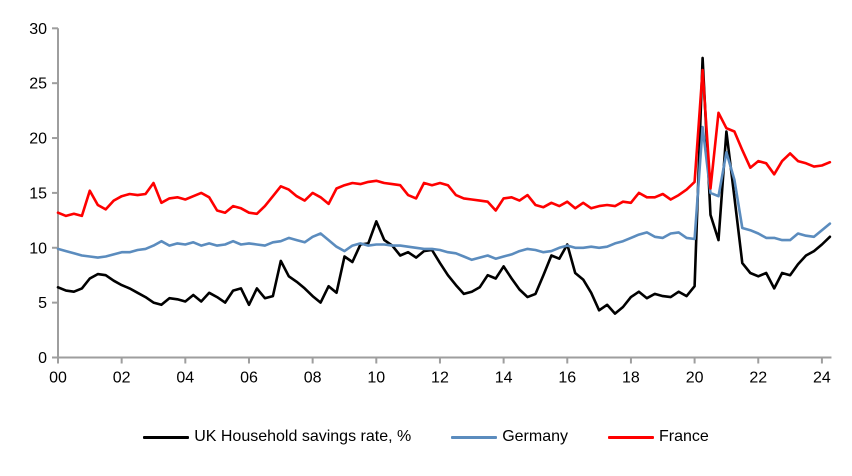 The width and height of the screenshot is (852, 476). Describe the element at coordinates (249, 378) in the screenshot. I see `x-tick-label: 06` at that location.